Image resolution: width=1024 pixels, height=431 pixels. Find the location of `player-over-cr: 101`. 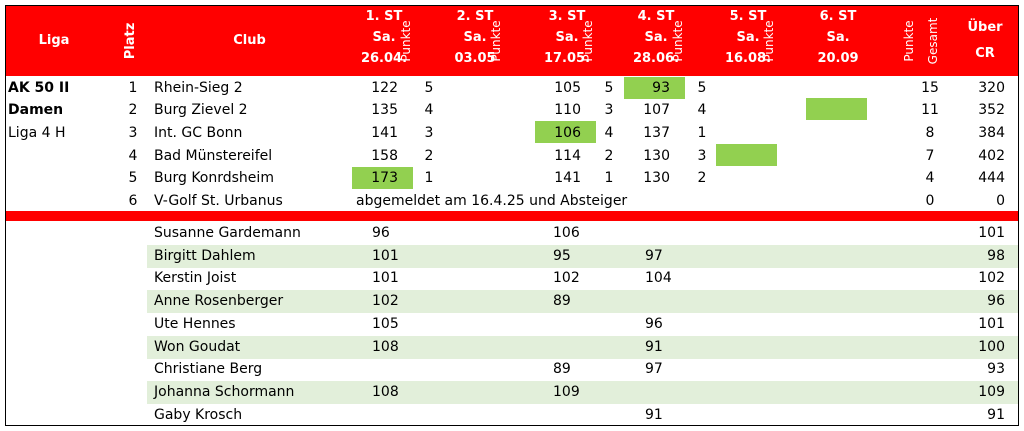

player-over-cr: 101 is located at coordinates (991, 323).